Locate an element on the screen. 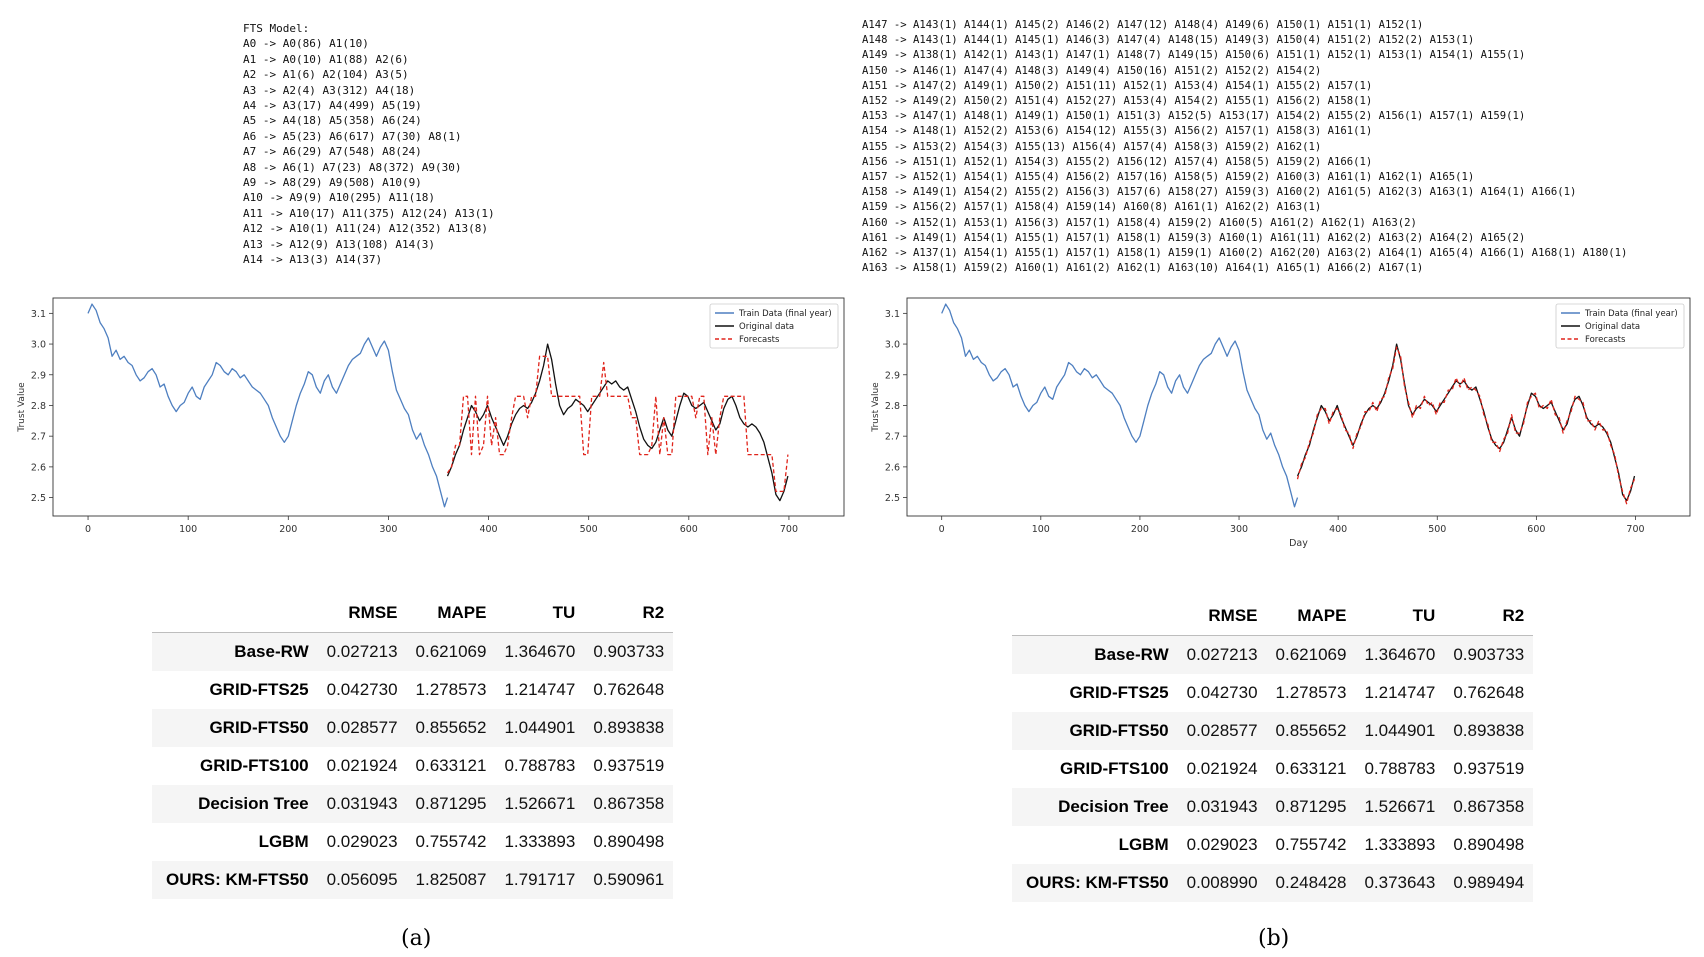 Image resolution: width=1704 pixels, height=957 pixels. rule-line: A11 -> A10(17) A11(375) A12(24) A13(1) is located at coordinates (369, 213).